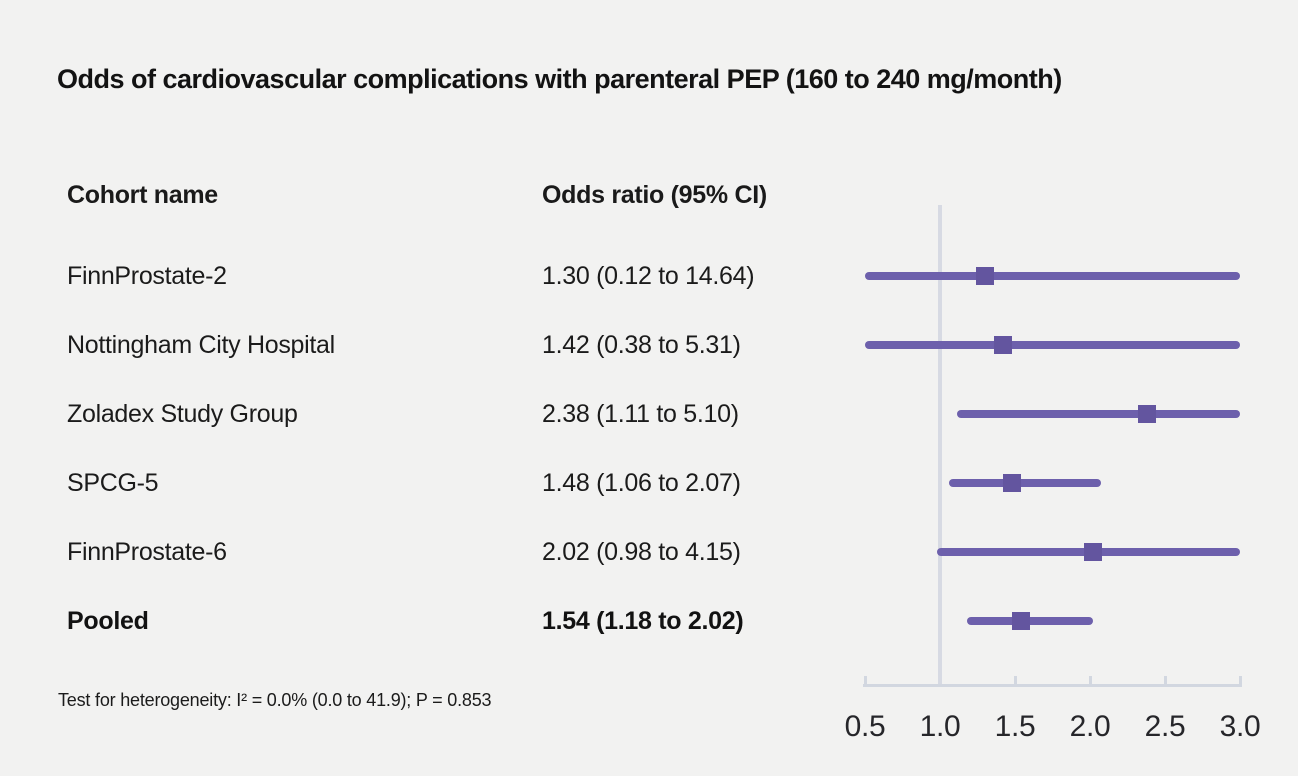 The height and width of the screenshot is (776, 1298). Describe the element at coordinates (940, 726) in the screenshot. I see `x-axis-tick-label: 1.0` at that location.